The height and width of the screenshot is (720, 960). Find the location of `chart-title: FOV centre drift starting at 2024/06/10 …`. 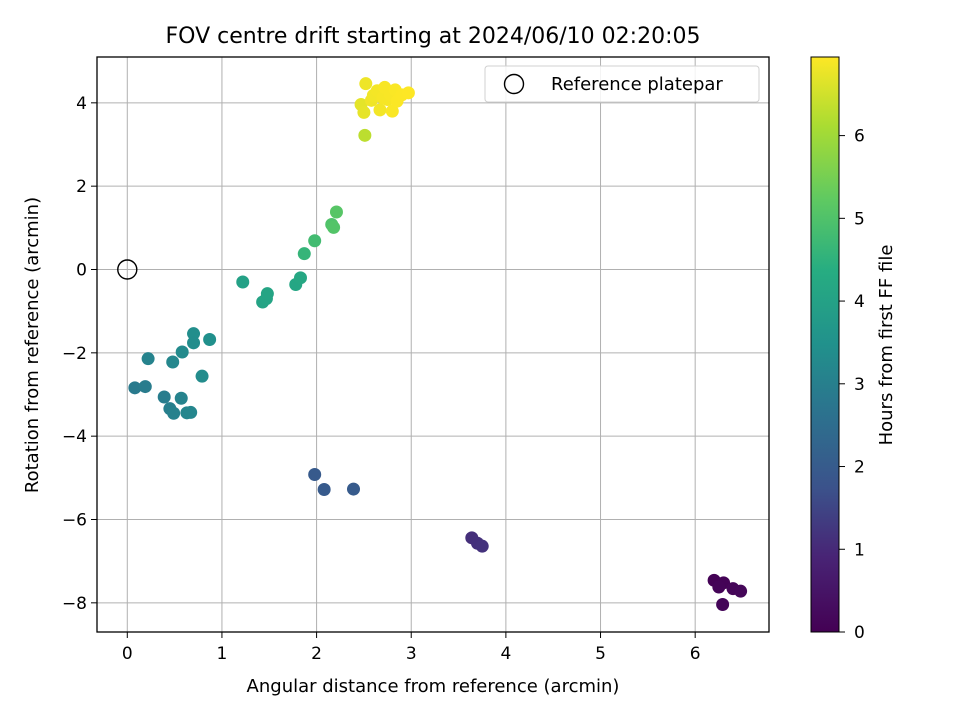

chart-title: FOV centre drift starting at 2024/06/10 … is located at coordinates (433, 36).